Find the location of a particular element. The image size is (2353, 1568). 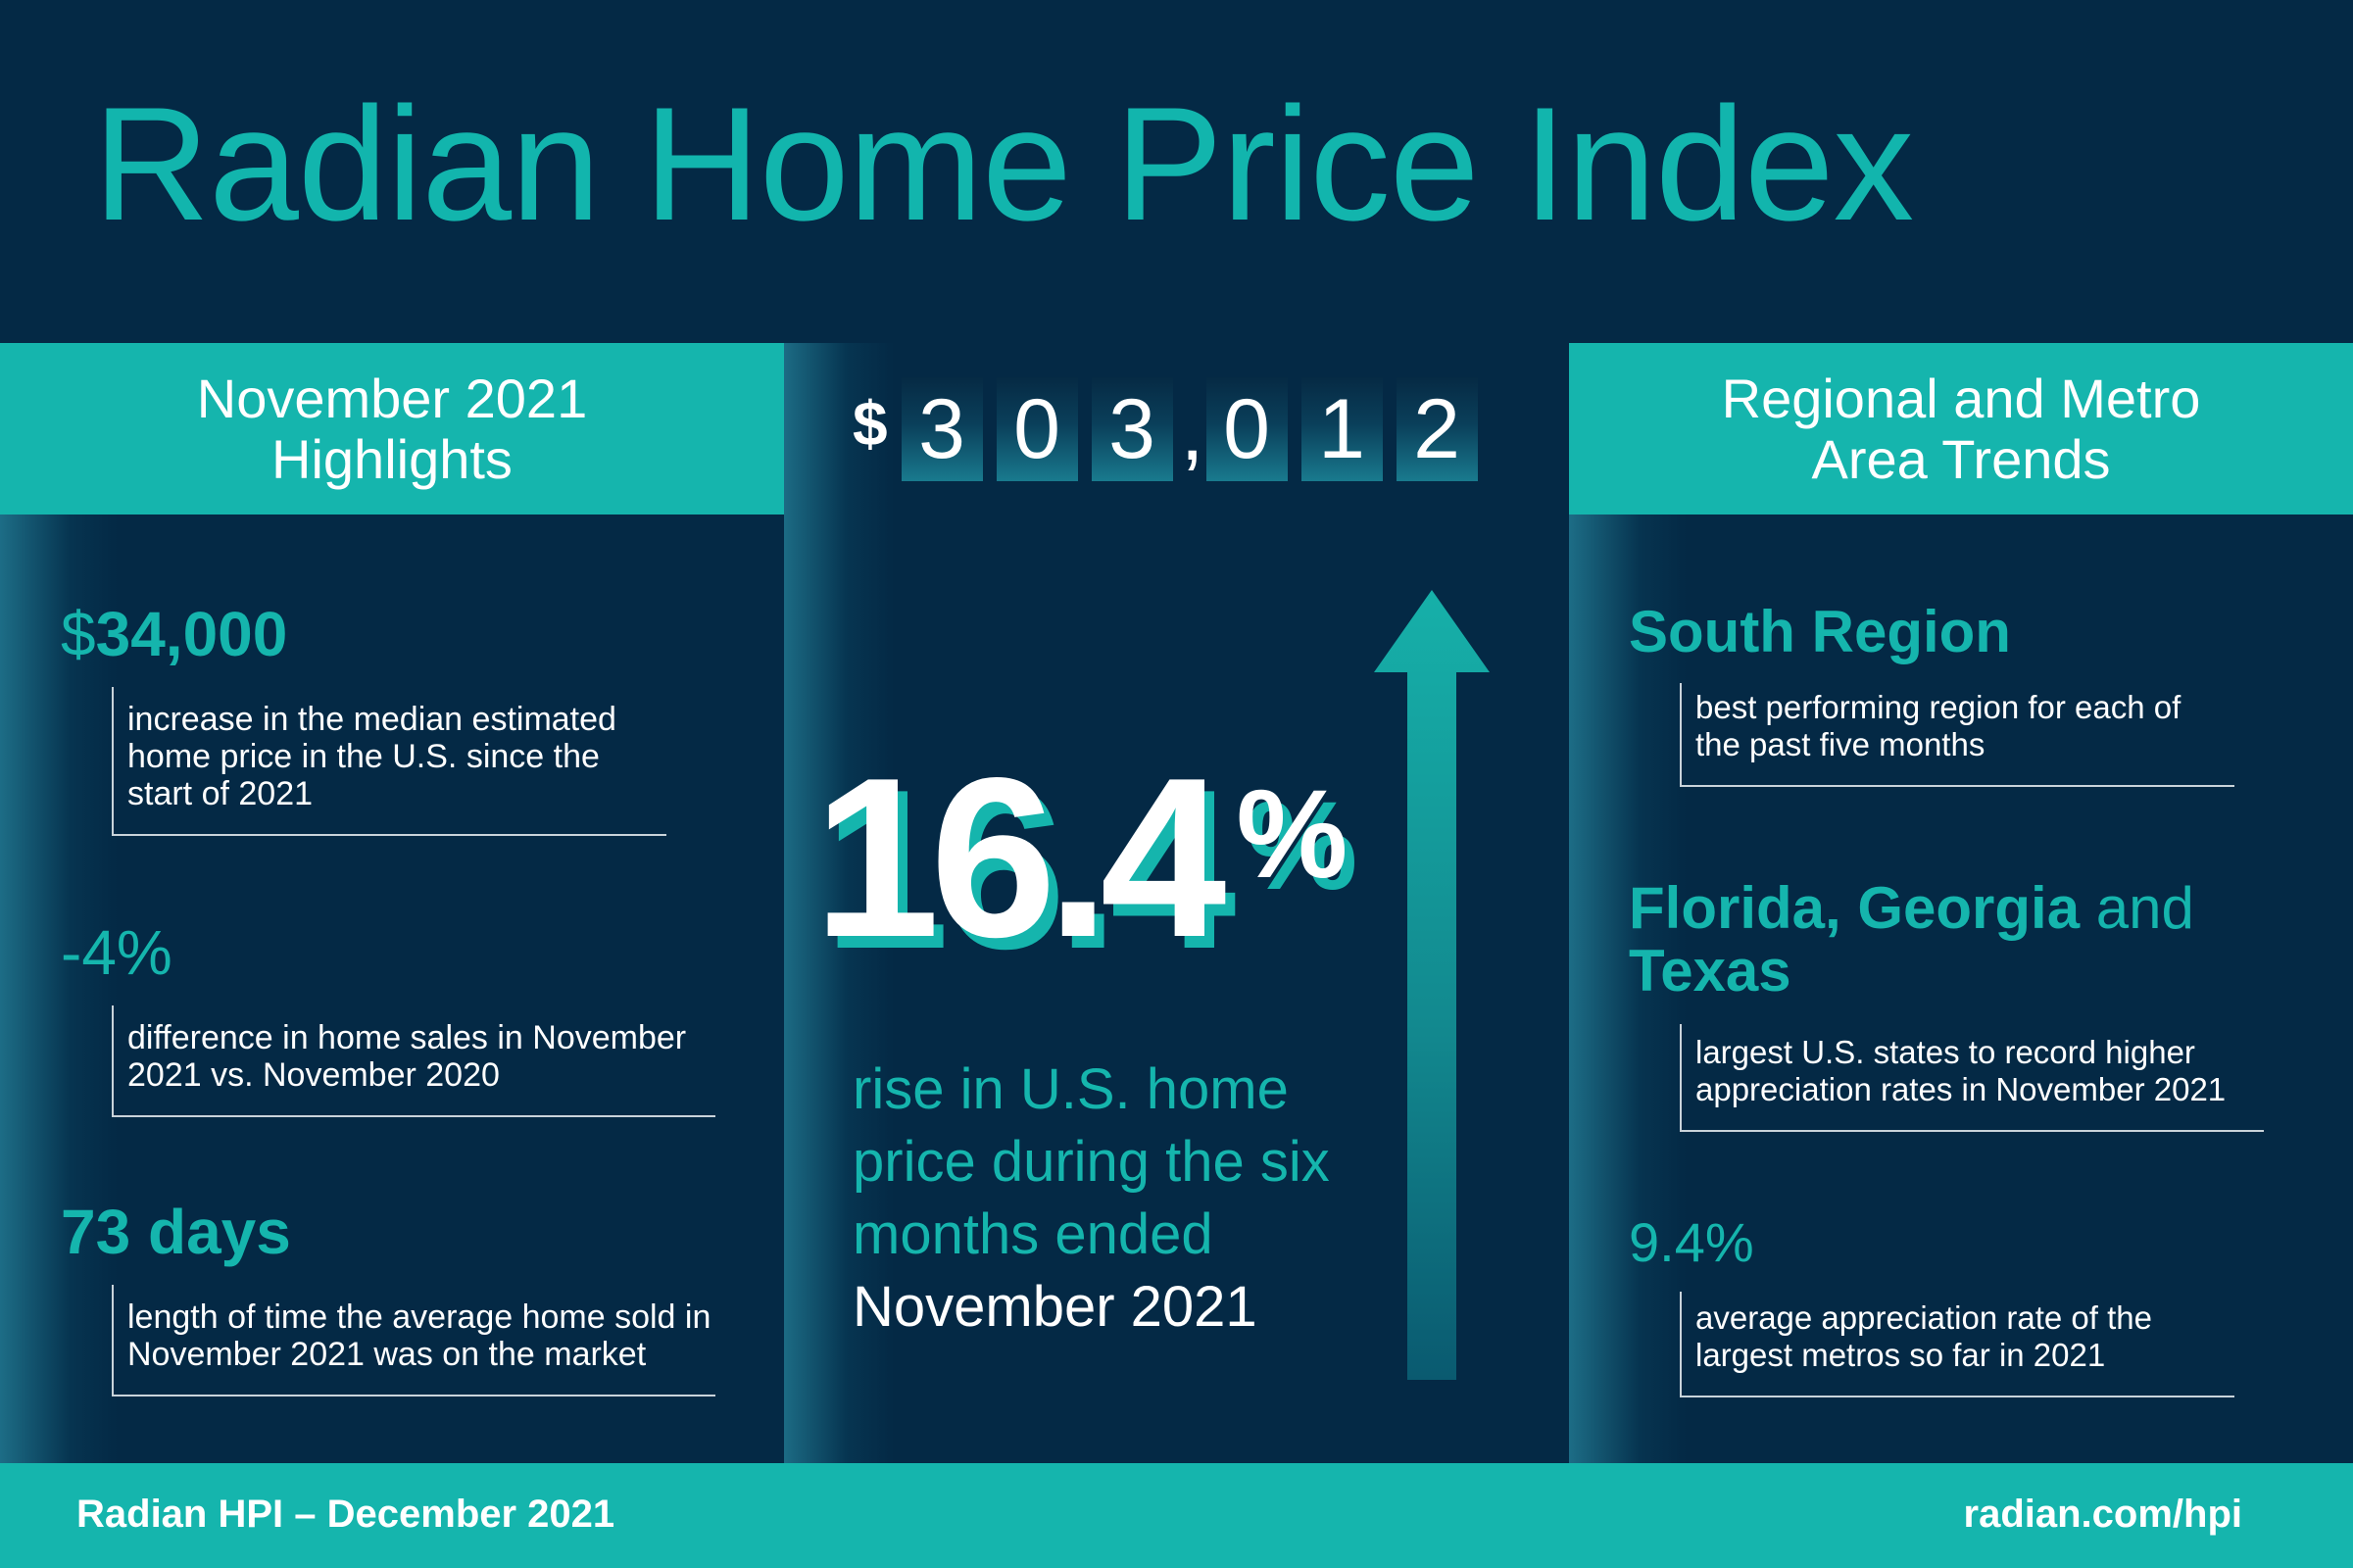

trend-value-states: Florida, Georgia is located at coordinates (1855, 908).